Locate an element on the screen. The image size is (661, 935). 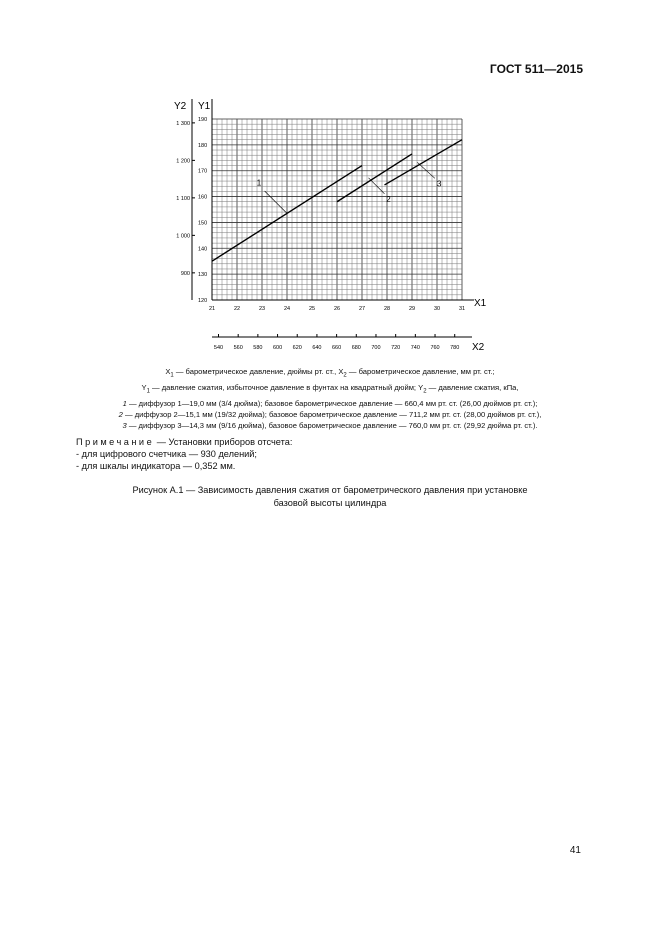
y1-tick-label: 140 is located at coordinates (202, 249).